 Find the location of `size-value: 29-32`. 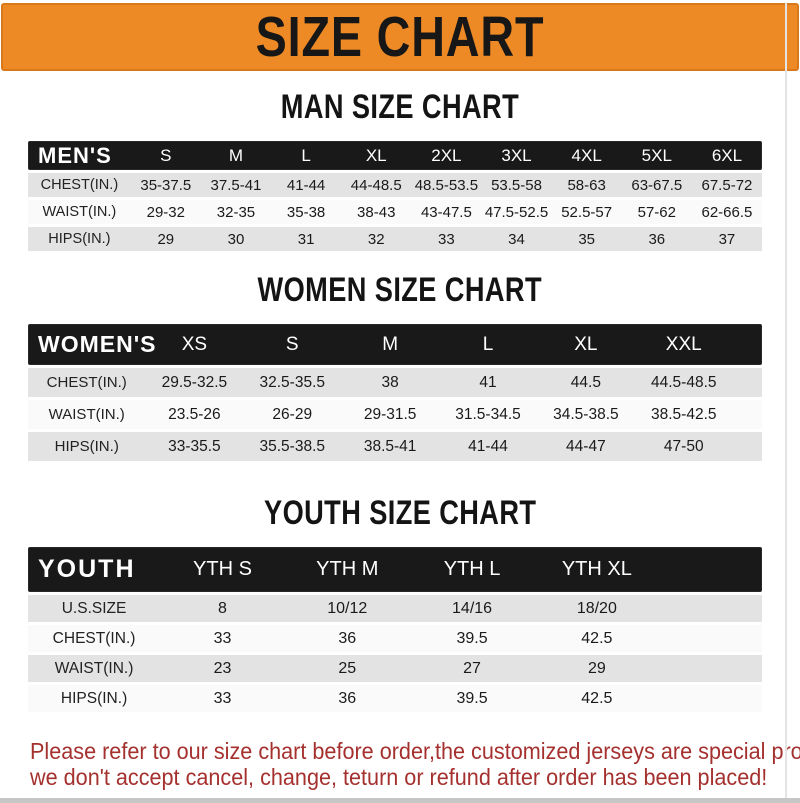

size-value: 29-32 is located at coordinates (165, 212).